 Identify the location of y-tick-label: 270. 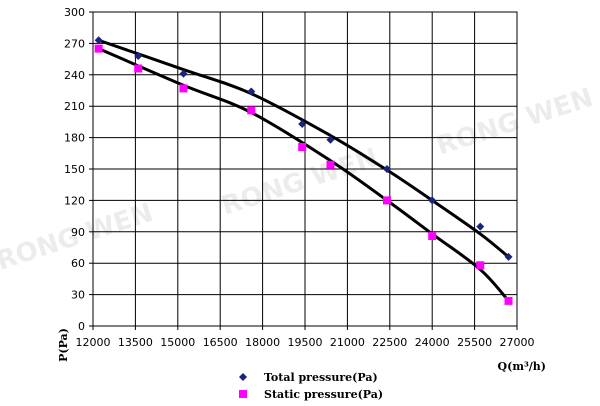
(74, 43).